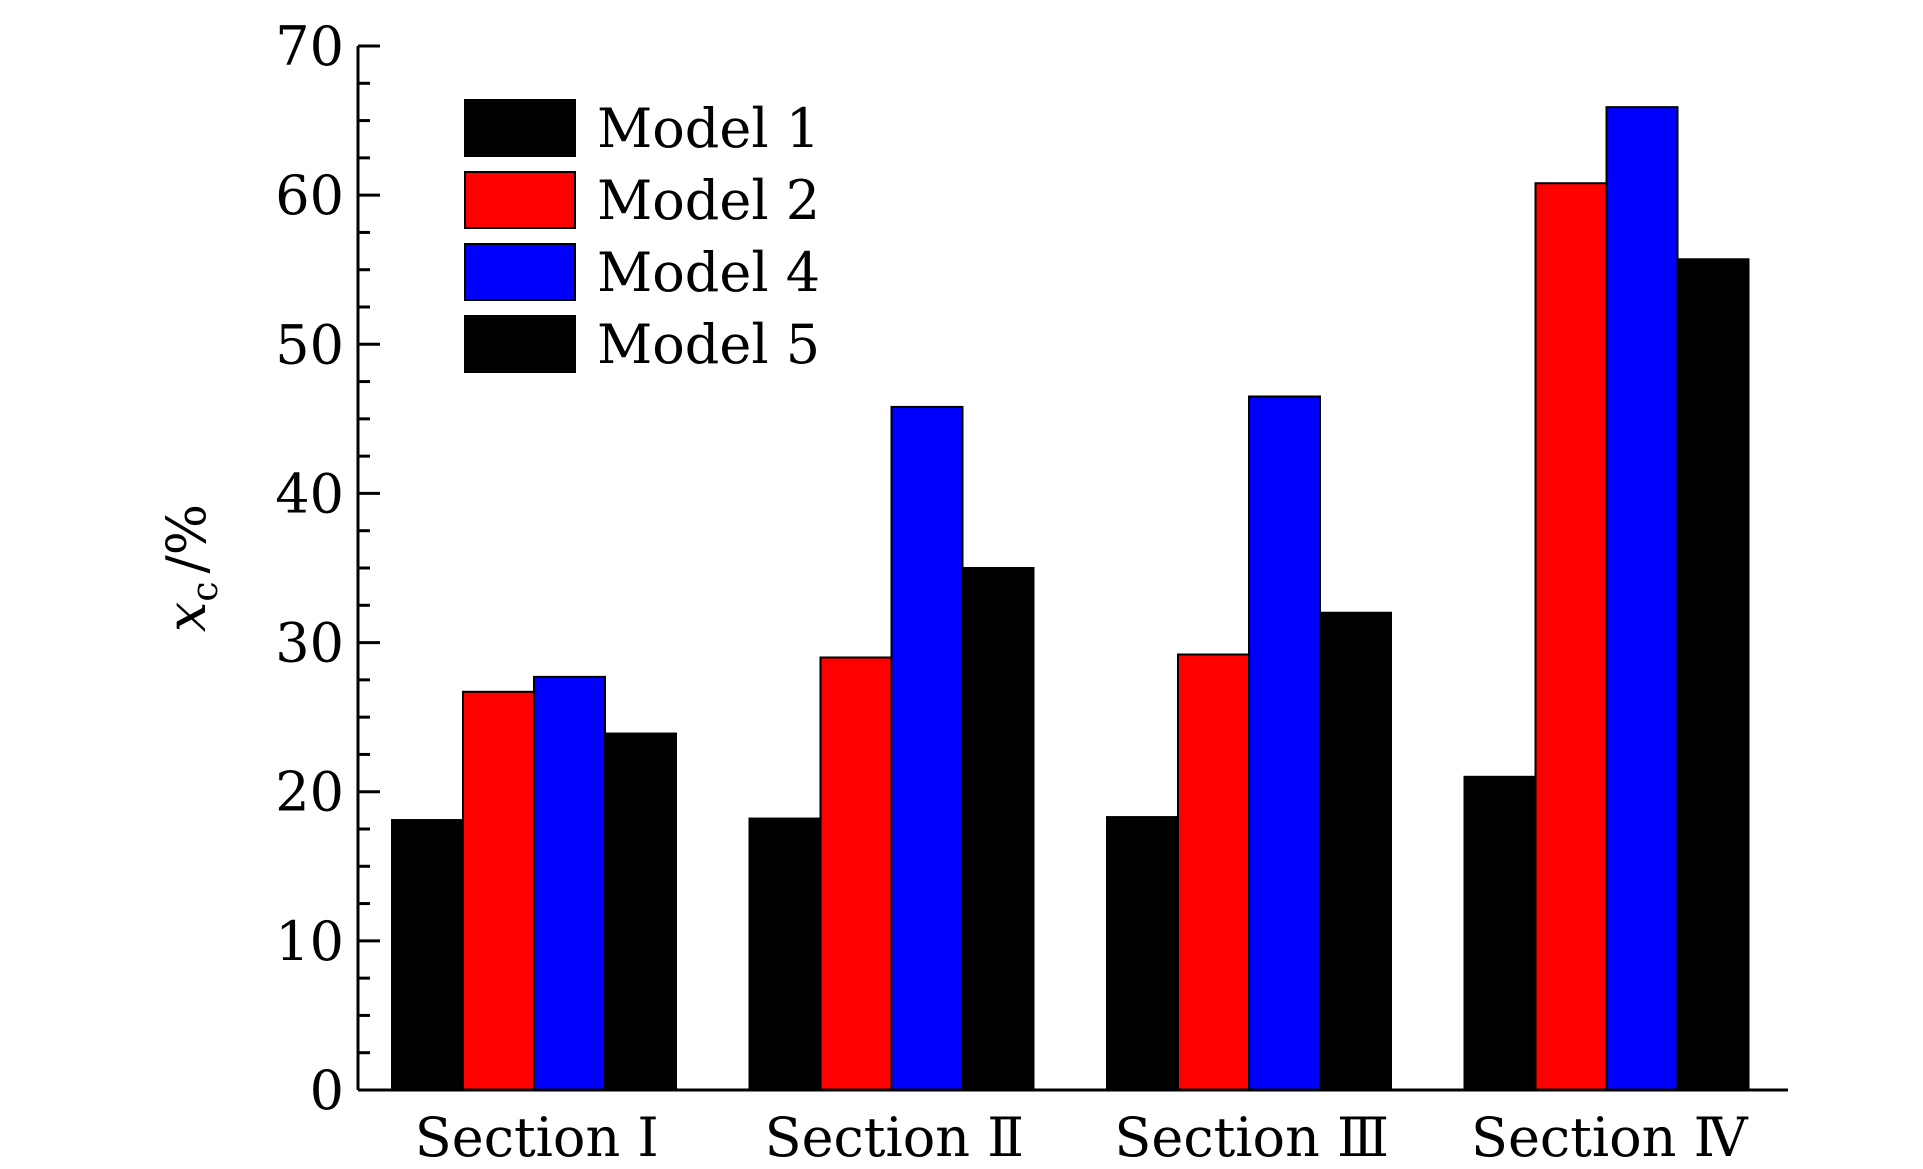 The image size is (1923, 1169). What do you see at coordinates (309, 493) in the screenshot?
I see `y-tick-label: 40` at bounding box center [309, 493].